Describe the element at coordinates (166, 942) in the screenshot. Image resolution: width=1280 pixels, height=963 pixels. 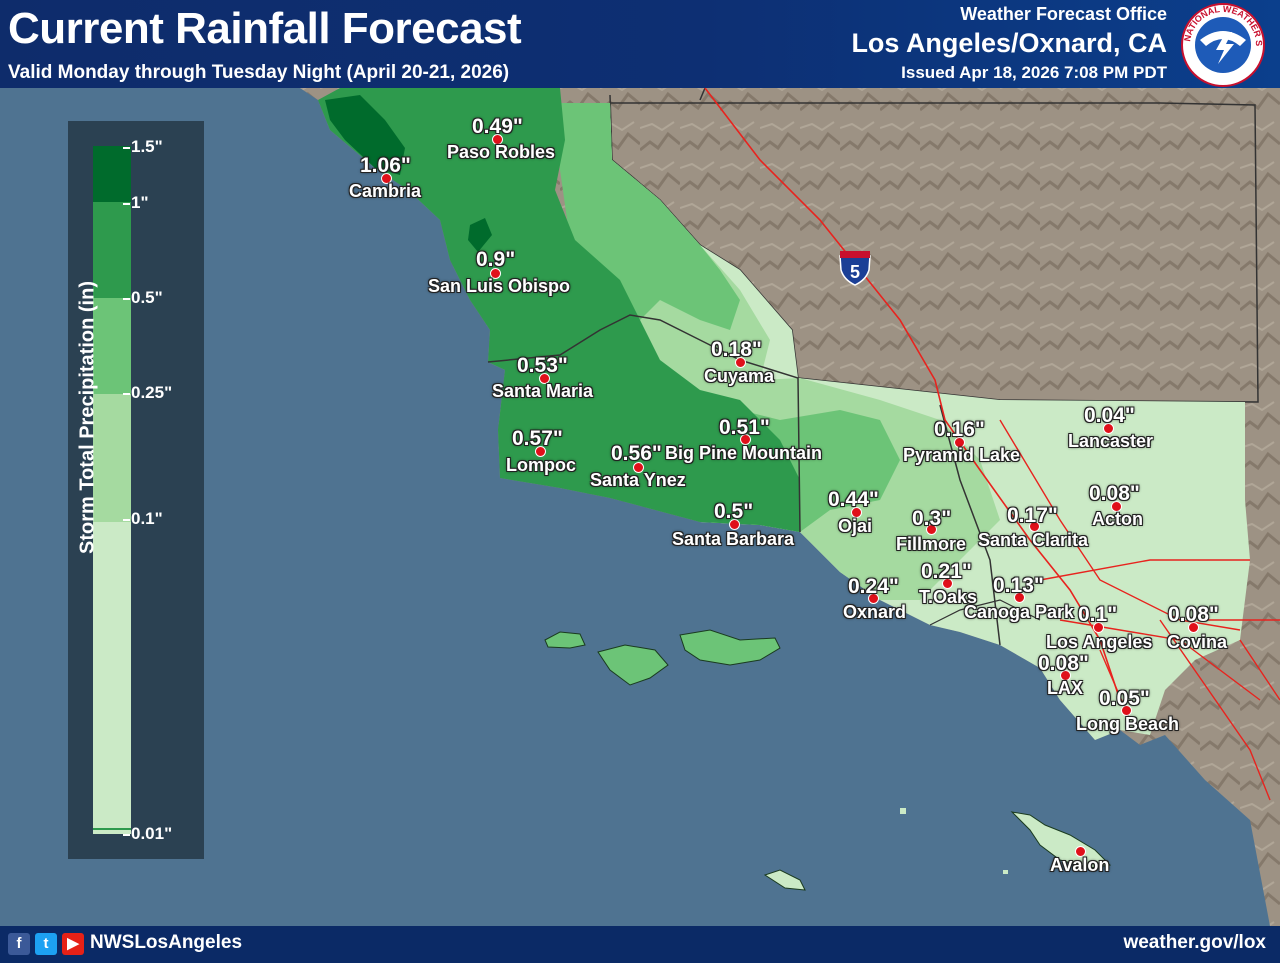
I see `social-handle: NWSLosAngeles` at that location.